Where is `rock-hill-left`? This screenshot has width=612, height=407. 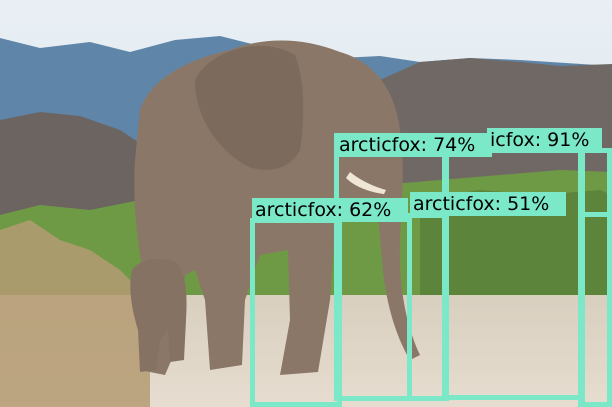
rock-hill-left is located at coordinates (87, 171).